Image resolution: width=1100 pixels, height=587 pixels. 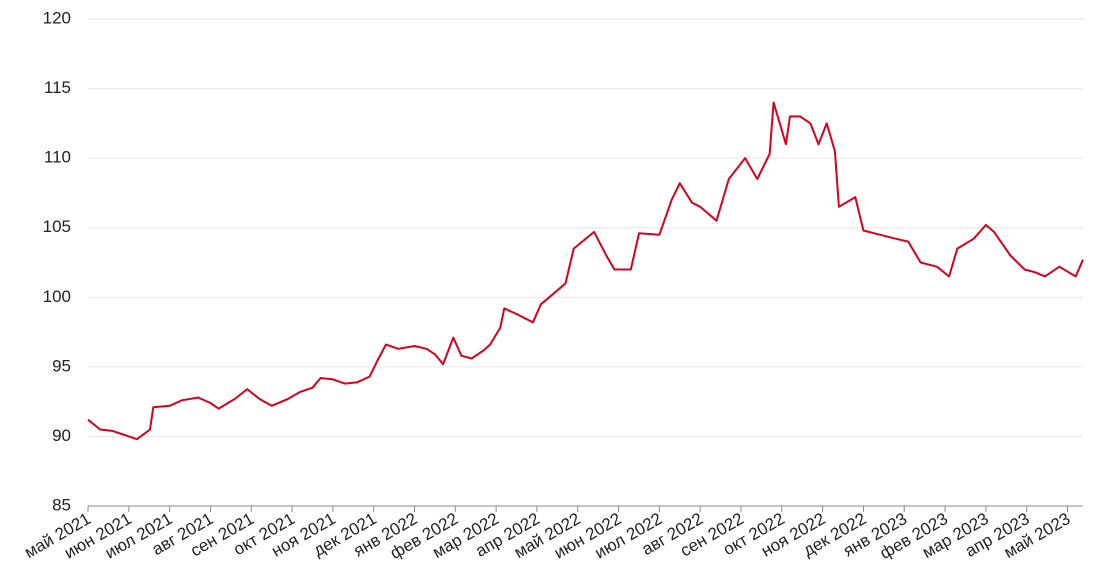 What do you see at coordinates (61, 504) in the screenshot?
I see `y-tick-label: 85` at bounding box center [61, 504].